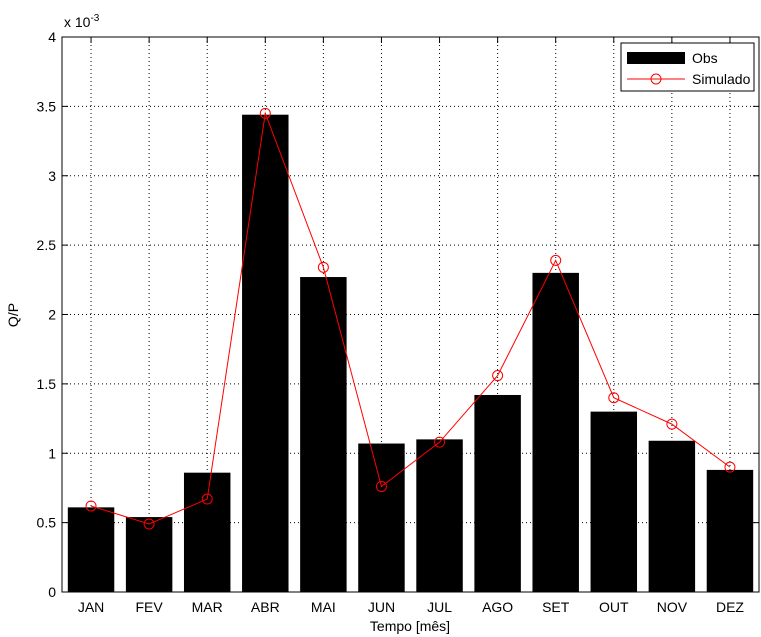 This screenshot has height=637, width=761. Describe the element at coordinates (323, 434) in the screenshot. I see `bar-obs-mai` at that location.